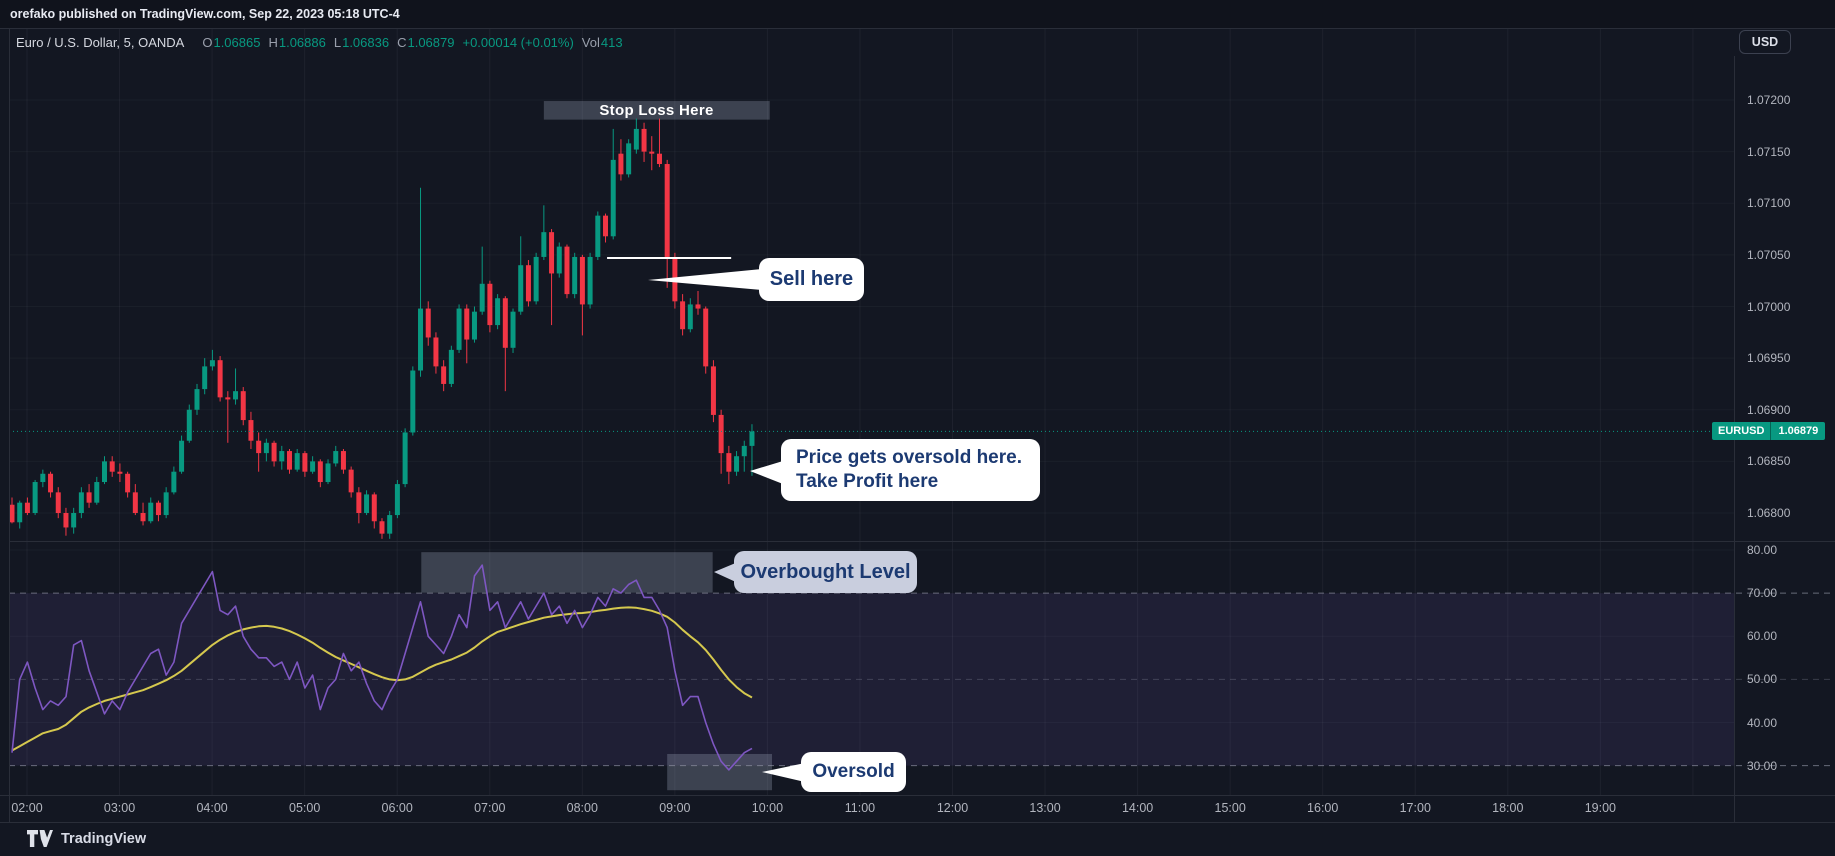 The image size is (1835, 856). I want to click on time-axis-label: 04:00, so click(212, 808).